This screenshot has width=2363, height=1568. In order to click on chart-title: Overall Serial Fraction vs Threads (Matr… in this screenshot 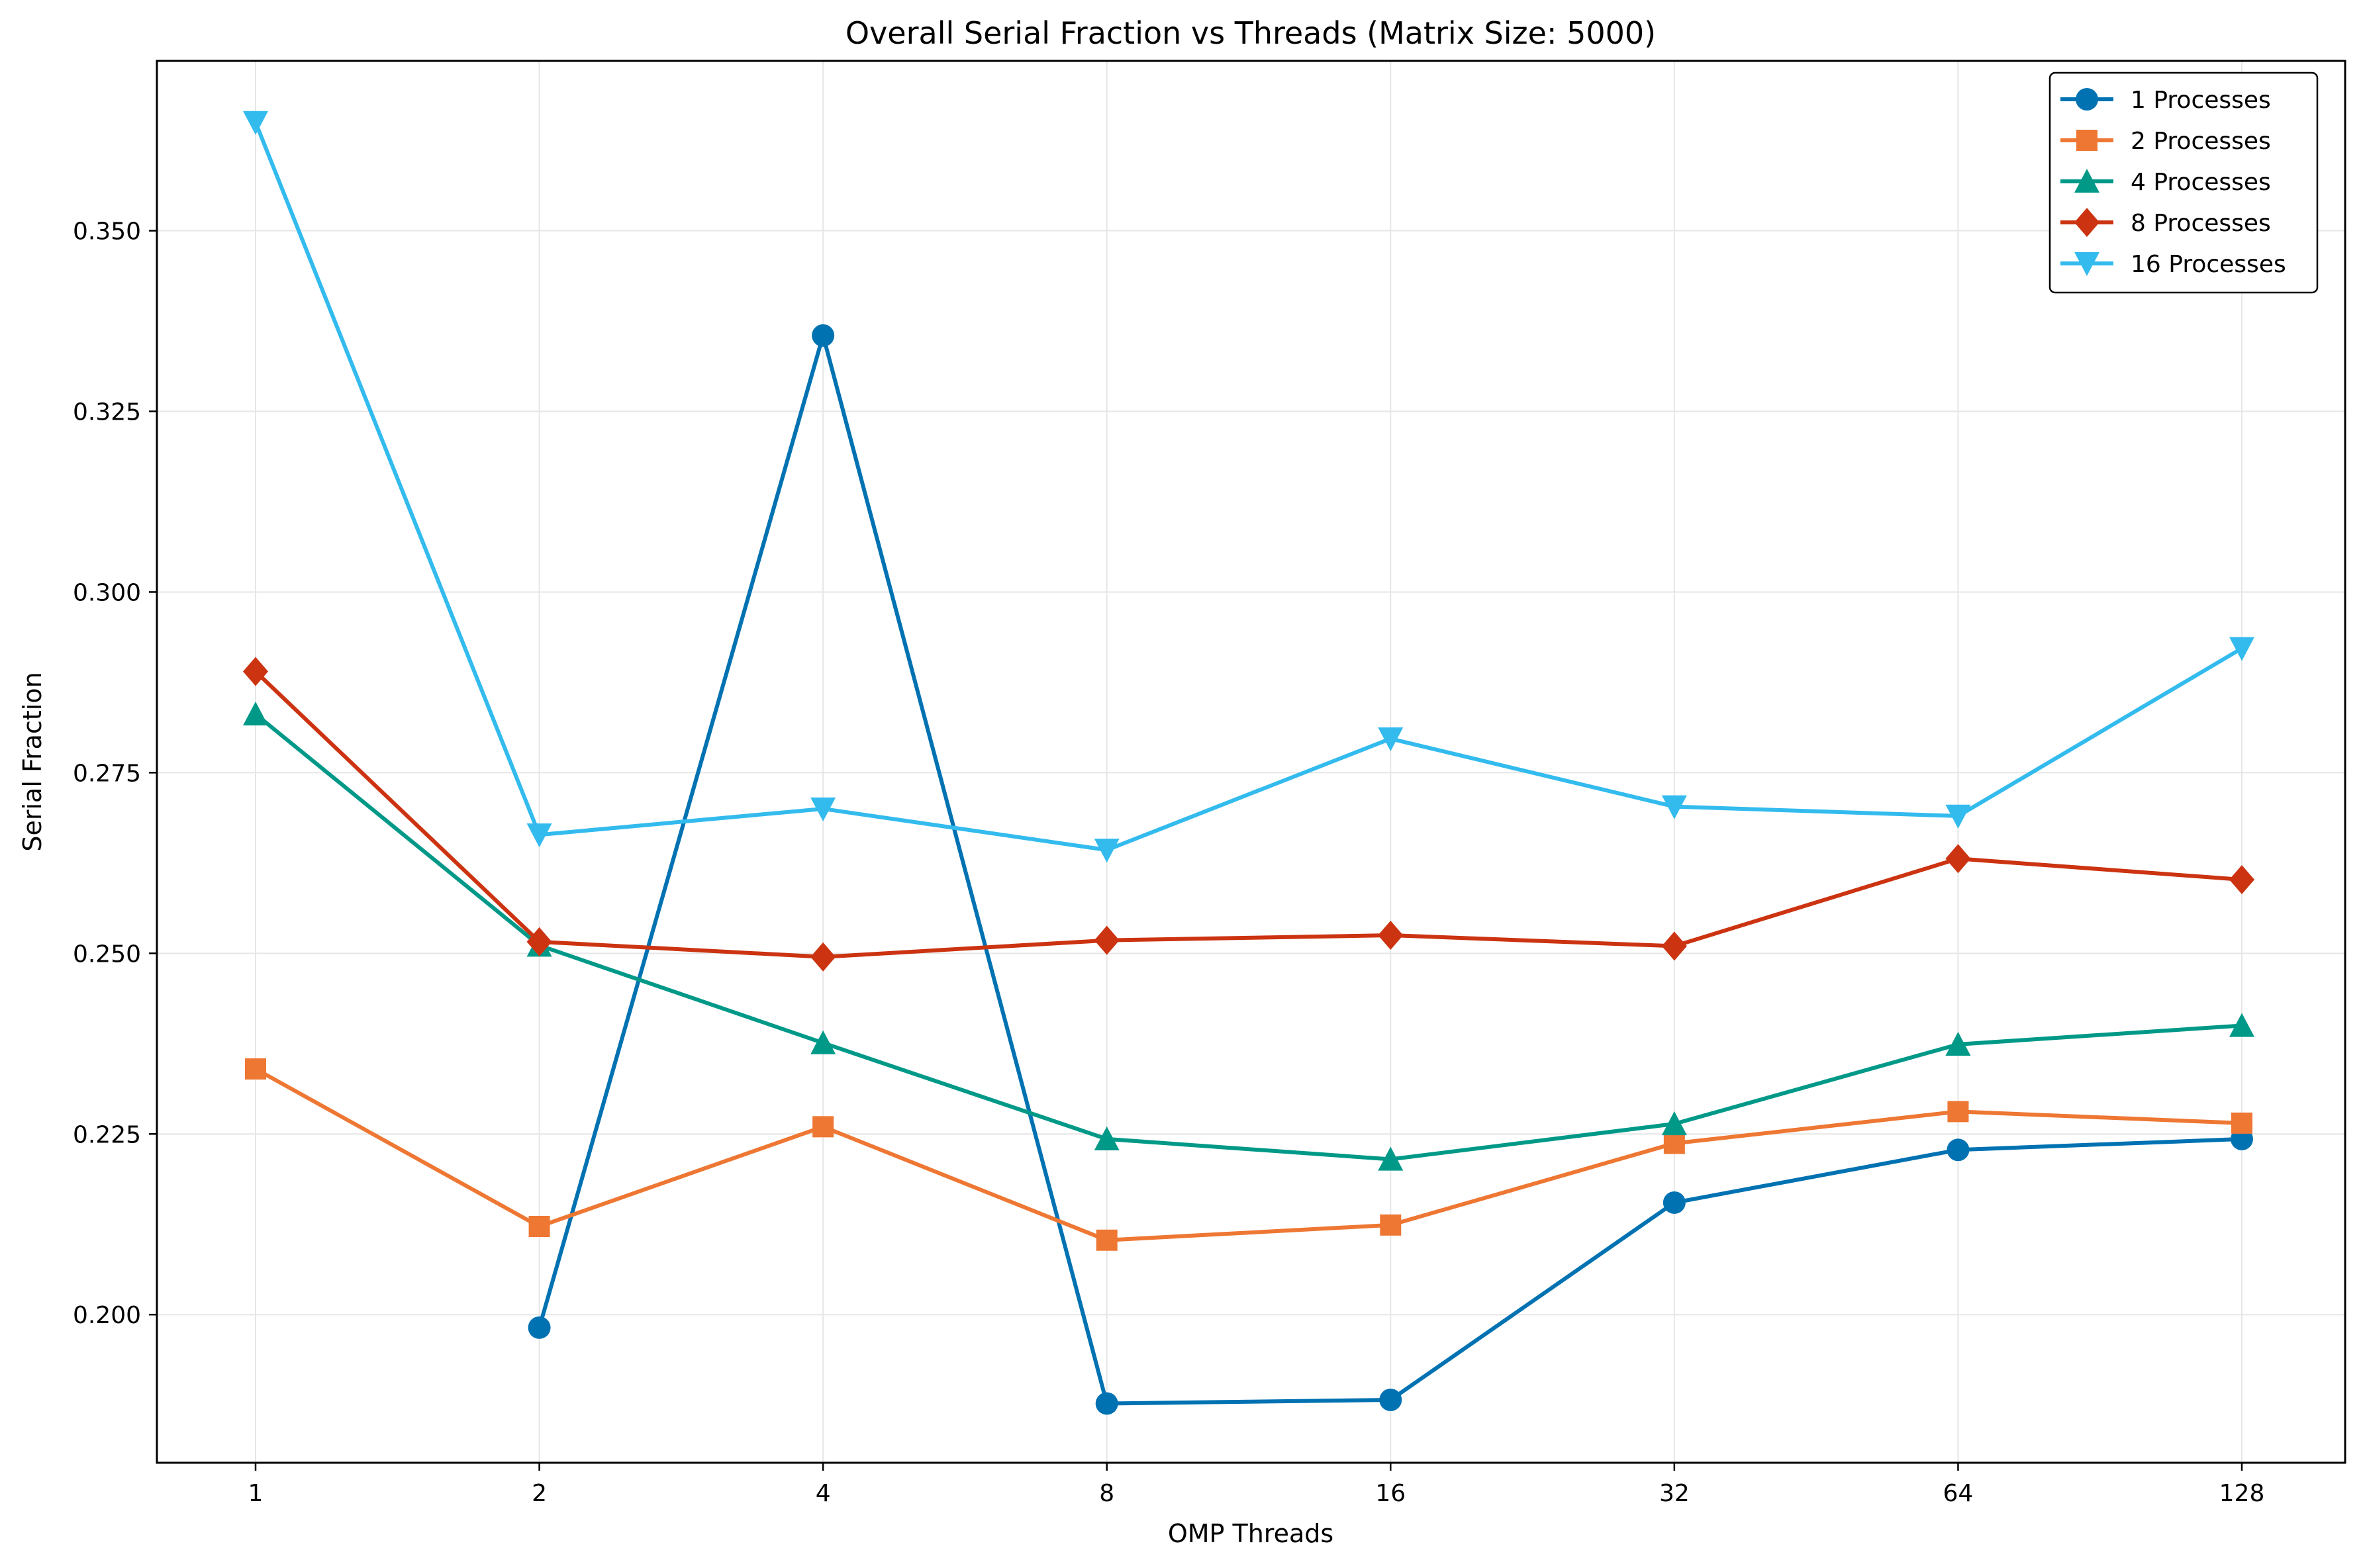, I will do `click(1250, 33)`.